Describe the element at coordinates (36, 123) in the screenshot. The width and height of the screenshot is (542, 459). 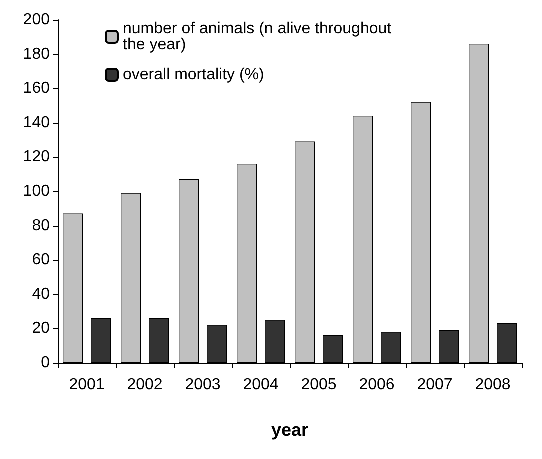
I see `y-tick-label: 140` at that location.